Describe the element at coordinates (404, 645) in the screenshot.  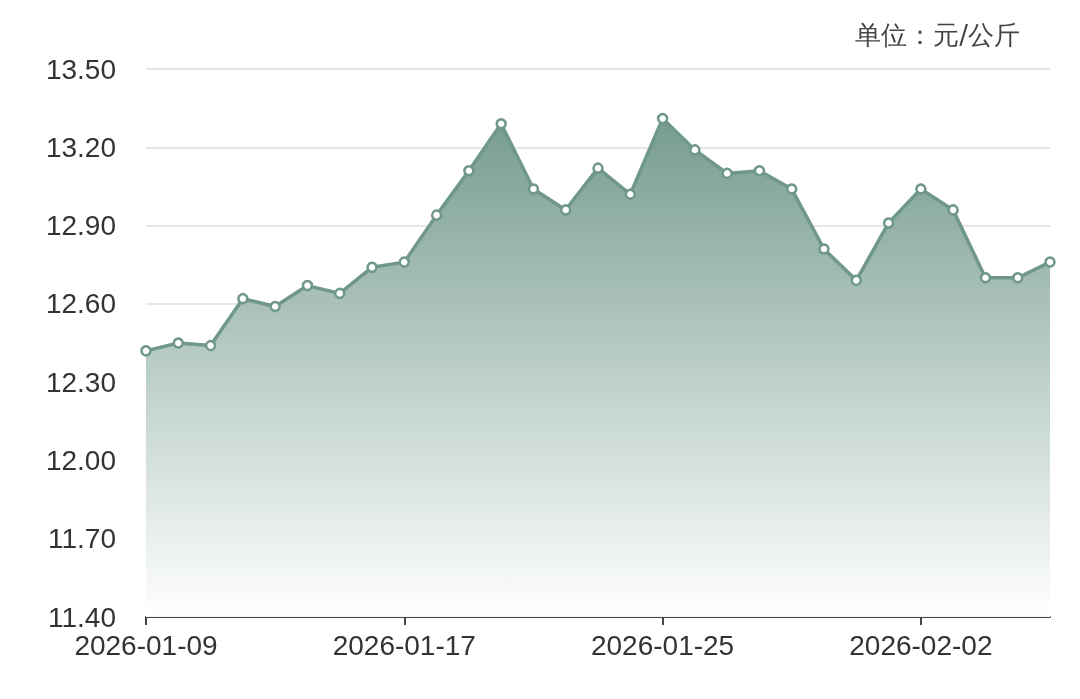
I see `x-tick-label: 2026-01-17` at that location.